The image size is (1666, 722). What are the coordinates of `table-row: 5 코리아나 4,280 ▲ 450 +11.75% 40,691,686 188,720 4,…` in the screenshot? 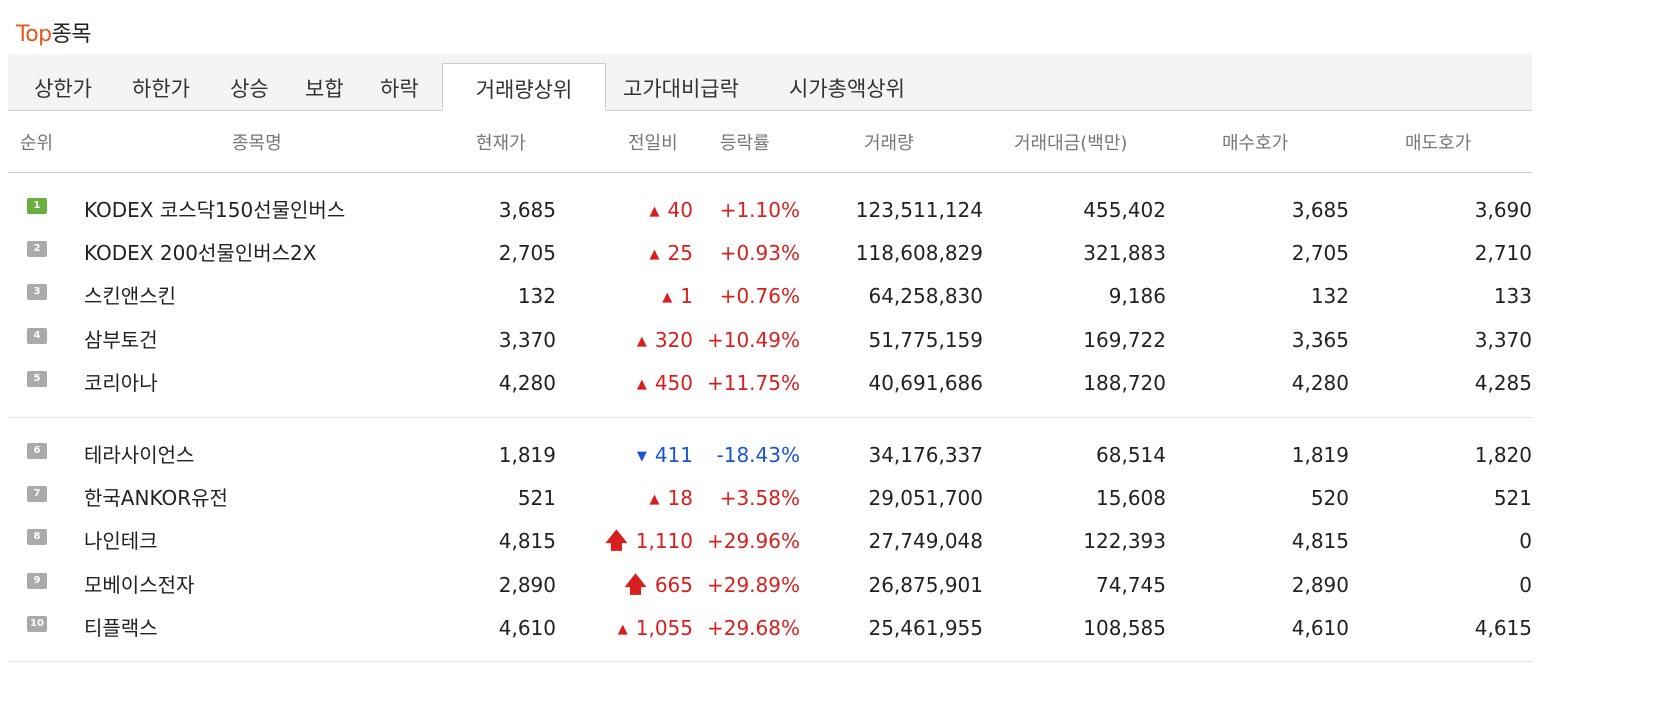 It's located at (770, 374).